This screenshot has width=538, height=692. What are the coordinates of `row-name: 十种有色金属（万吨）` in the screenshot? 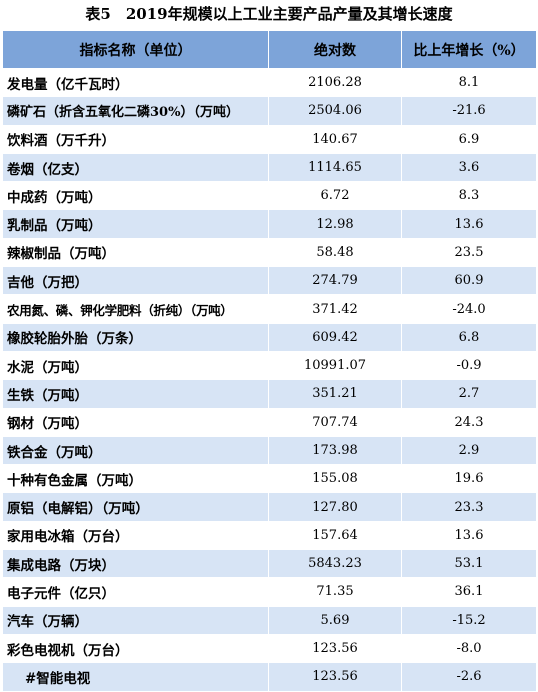 It's located at (135, 479).